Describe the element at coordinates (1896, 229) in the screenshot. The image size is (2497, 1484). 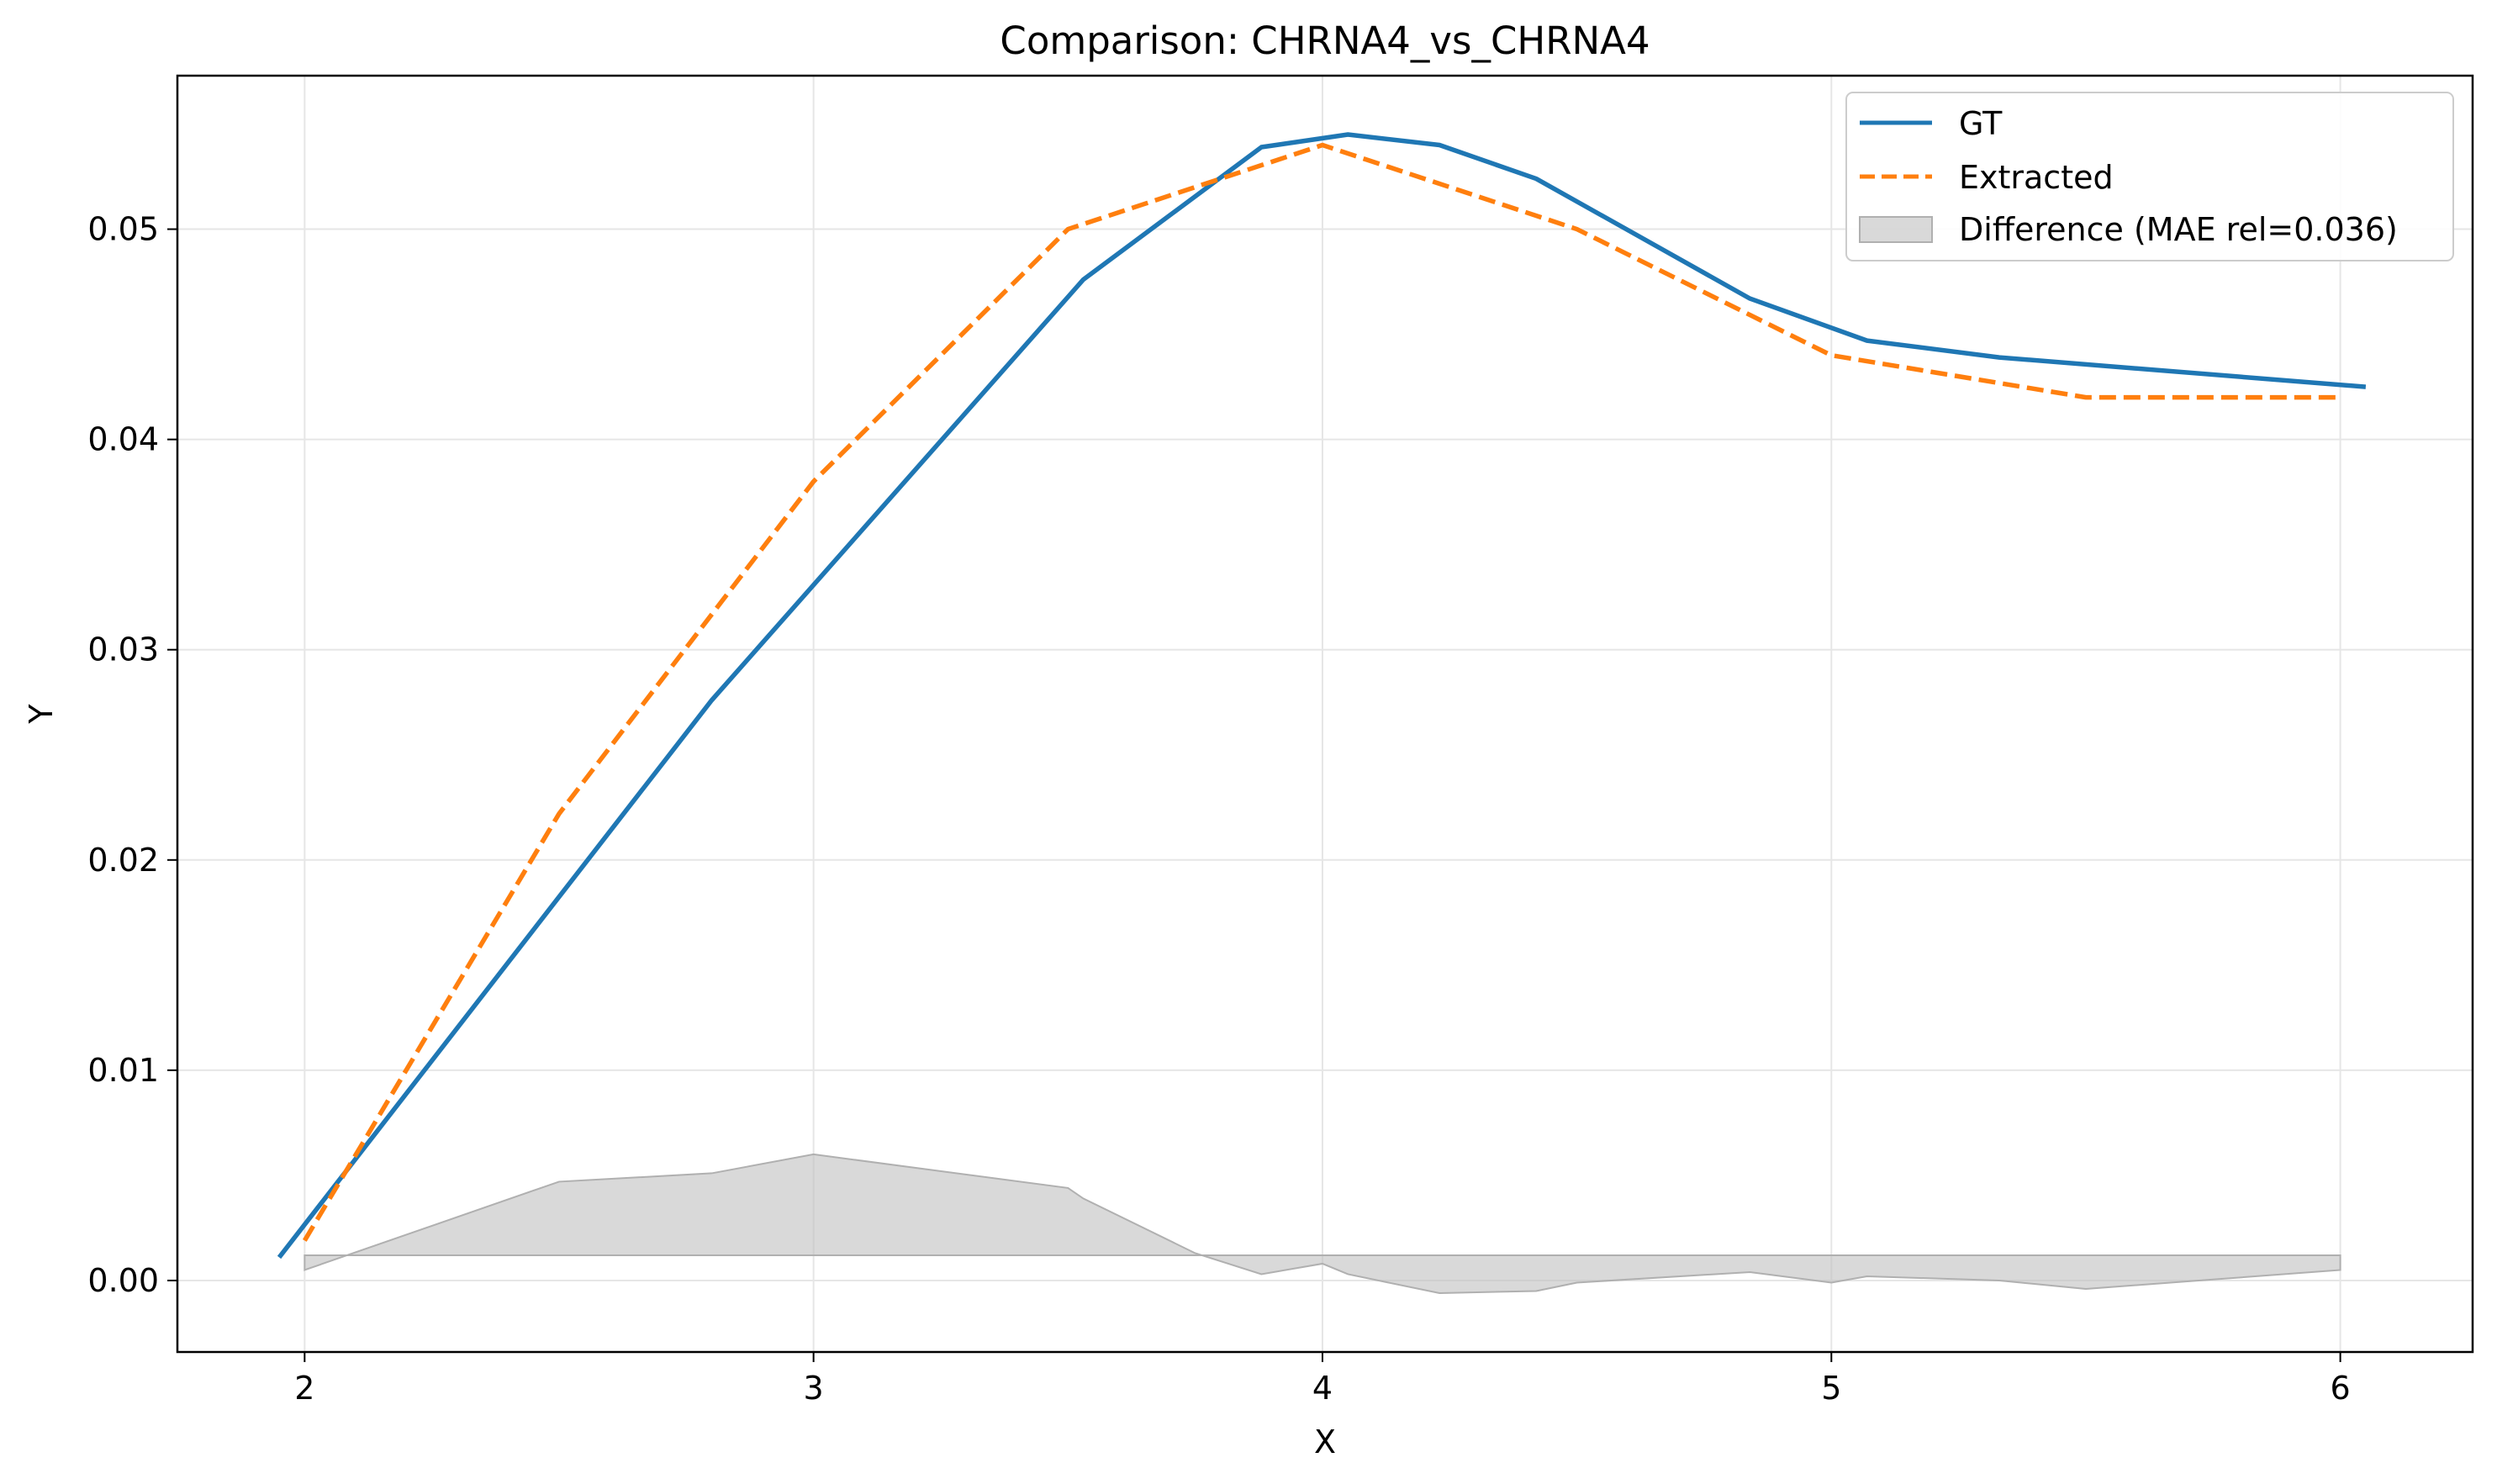
I see `legend-swatch-difference` at that location.